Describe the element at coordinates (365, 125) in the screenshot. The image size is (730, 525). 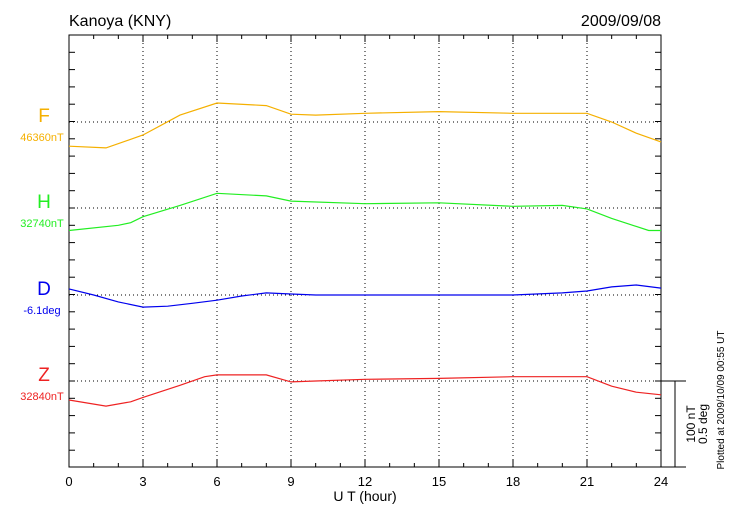
I see `series-line-F` at that location.